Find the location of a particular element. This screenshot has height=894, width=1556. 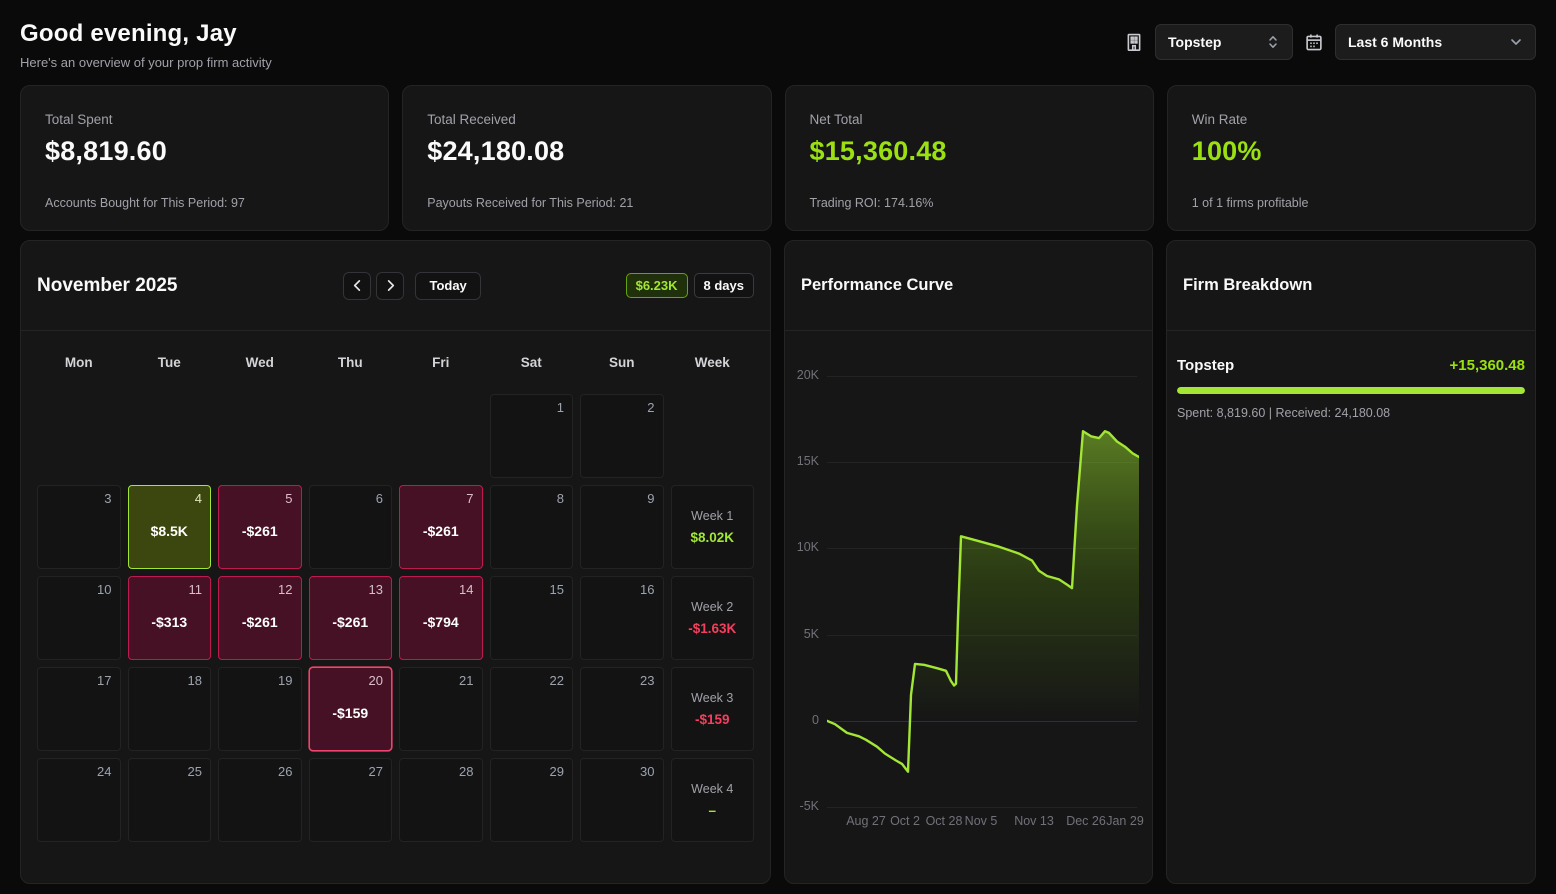

curve-area-fill is located at coordinates (983, 601).